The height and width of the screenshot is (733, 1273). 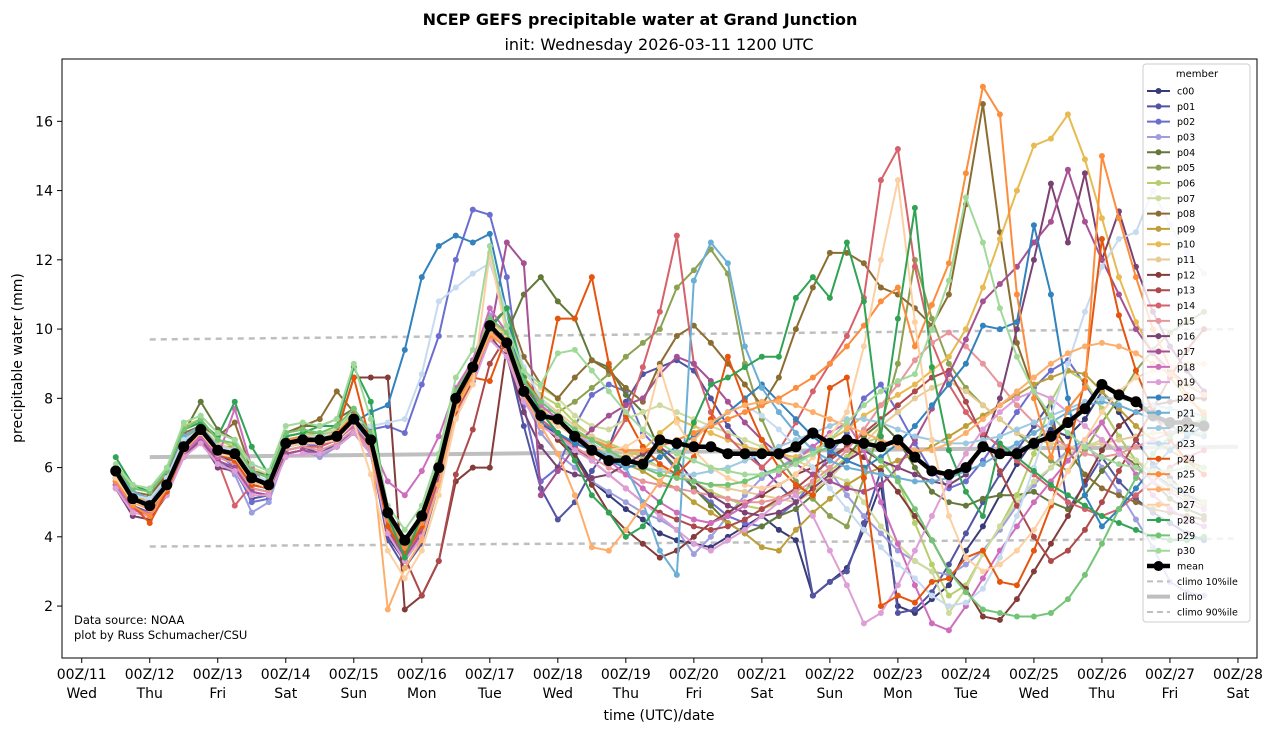 What do you see at coordinates (1171, 168) in the screenshot?
I see `legend-entry: p05` at bounding box center [1171, 168].